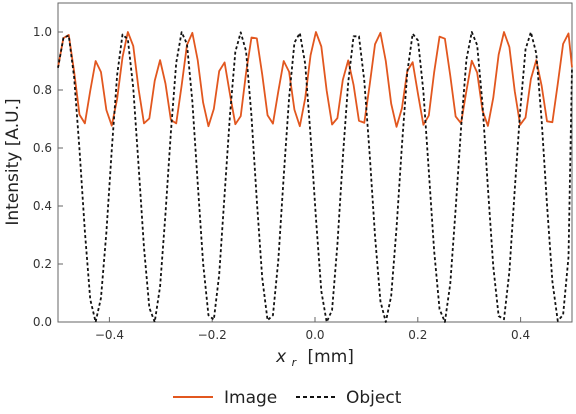 This screenshot has height=414, width=576. I want to click on y-tick-label: 0.8, so click(42, 90).